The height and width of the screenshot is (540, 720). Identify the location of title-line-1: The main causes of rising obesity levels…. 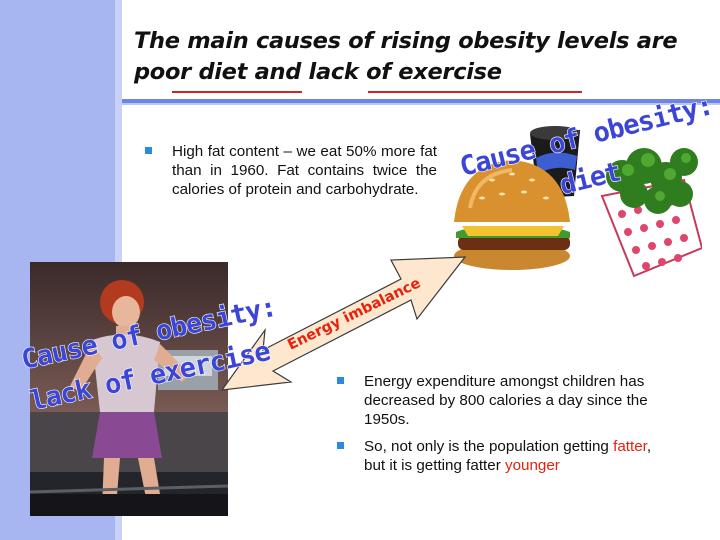
(406, 41).